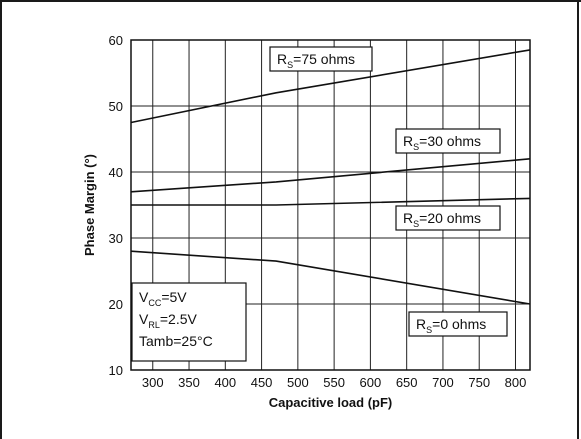 This screenshot has height=439, width=581. Describe the element at coordinates (89, 205) in the screenshot. I see `y-axis-title: Phase Margin (°)` at that location.